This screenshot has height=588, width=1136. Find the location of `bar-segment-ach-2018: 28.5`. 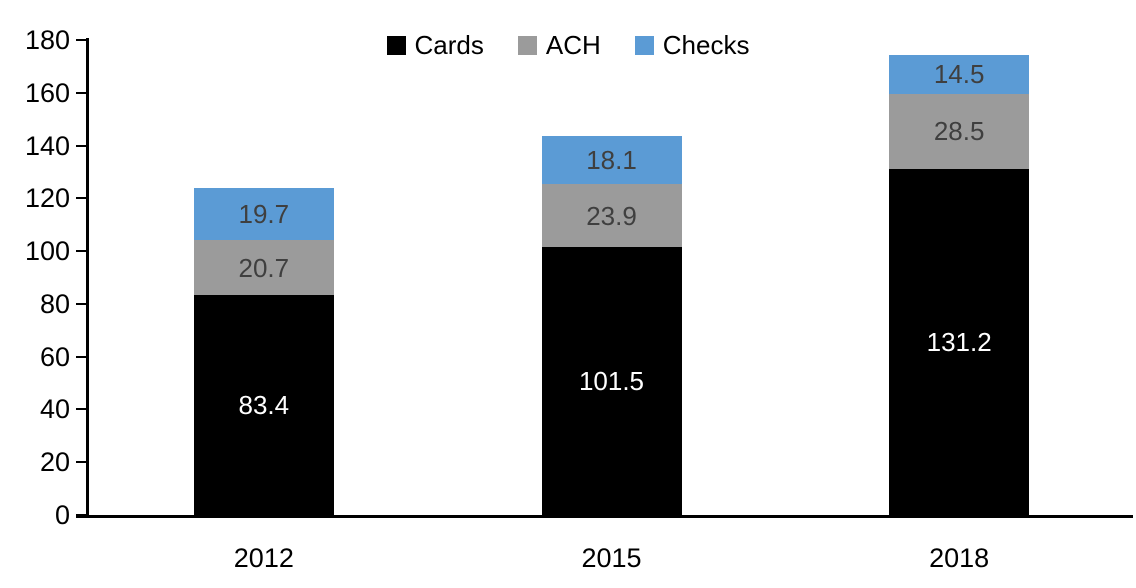

bar-segment-ach-2018: 28.5 is located at coordinates (959, 131).